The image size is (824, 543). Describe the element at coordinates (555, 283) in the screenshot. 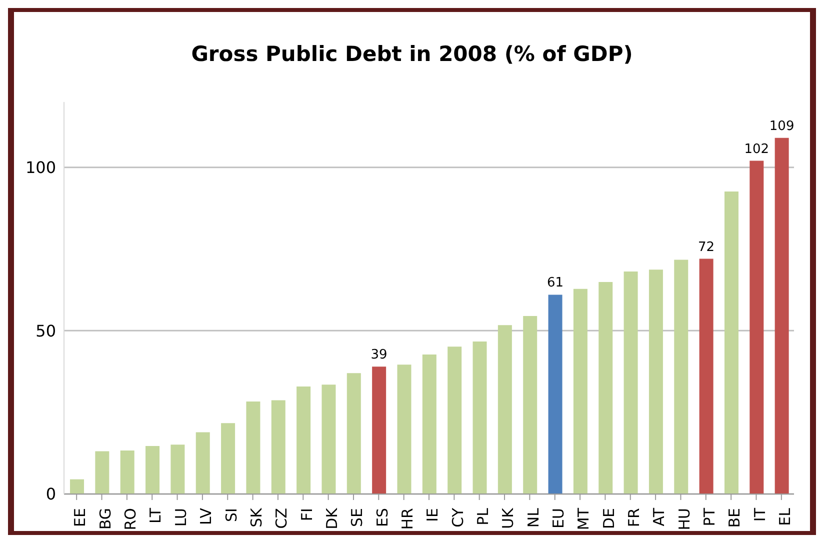

I see `data-label: 61` at that location.